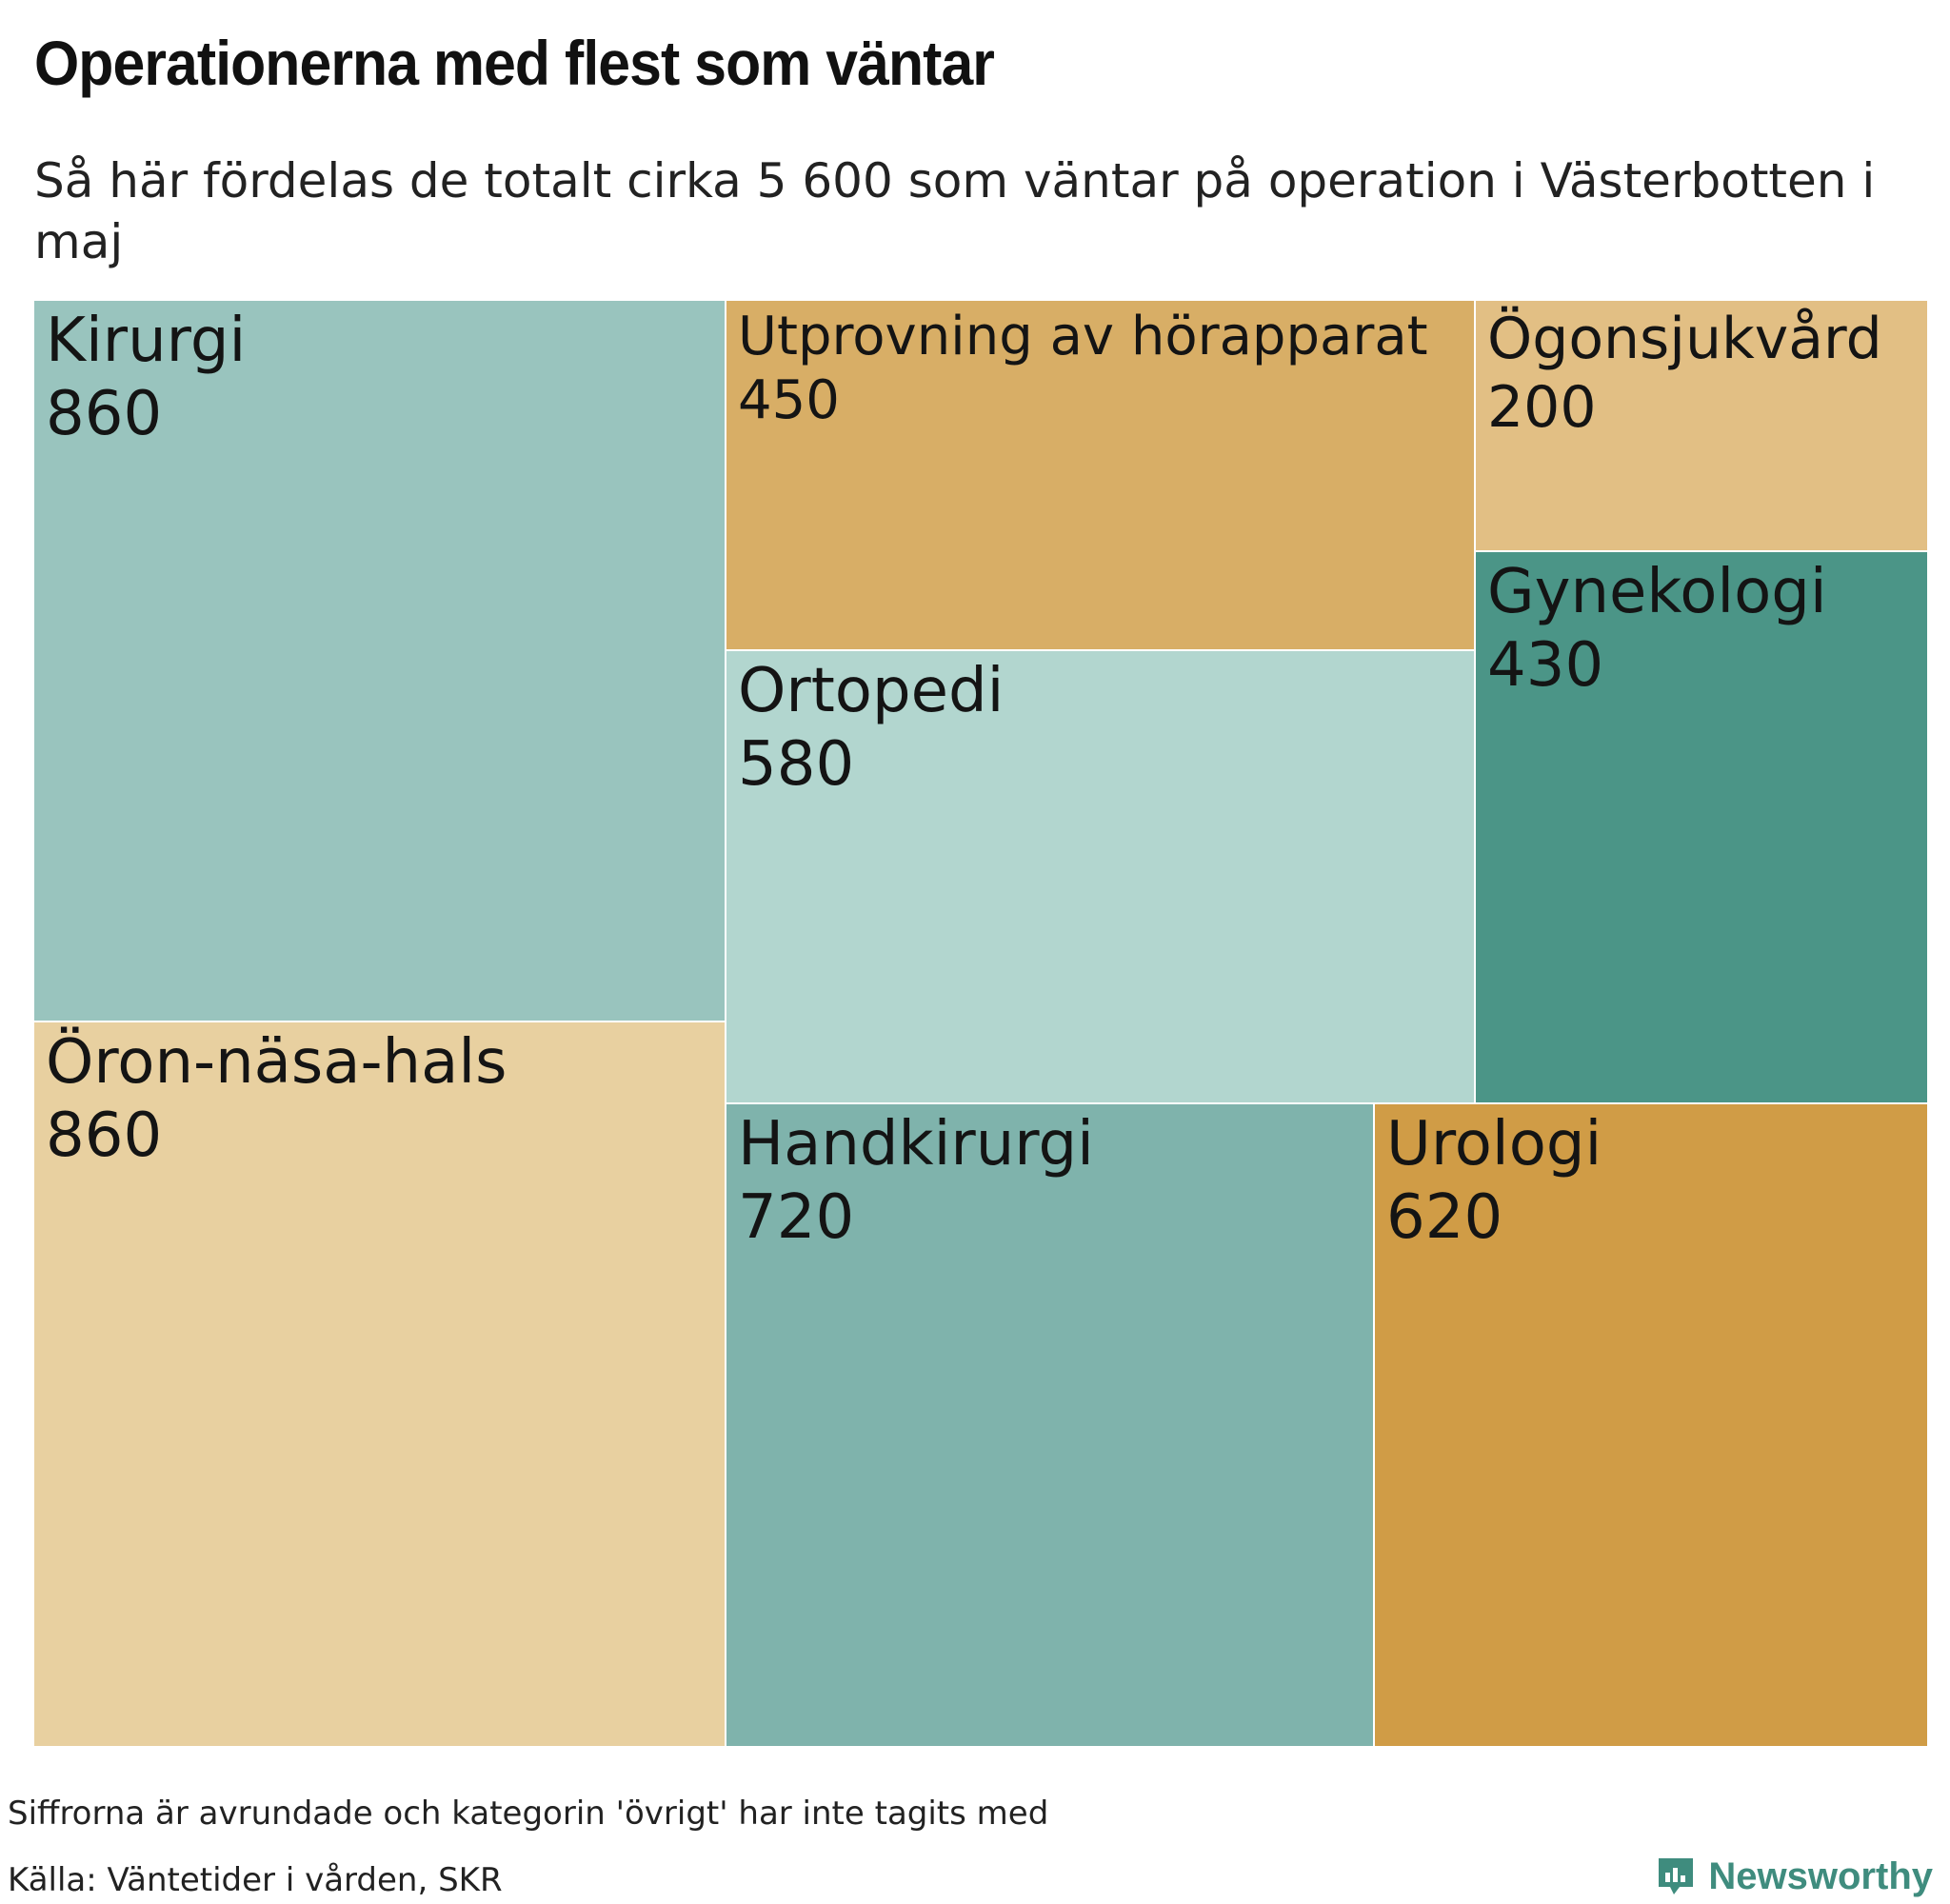 The height and width of the screenshot is (1904, 1950). What do you see at coordinates (916, 1144) in the screenshot?
I see `tile-4-label: Handkirurgi` at bounding box center [916, 1144].